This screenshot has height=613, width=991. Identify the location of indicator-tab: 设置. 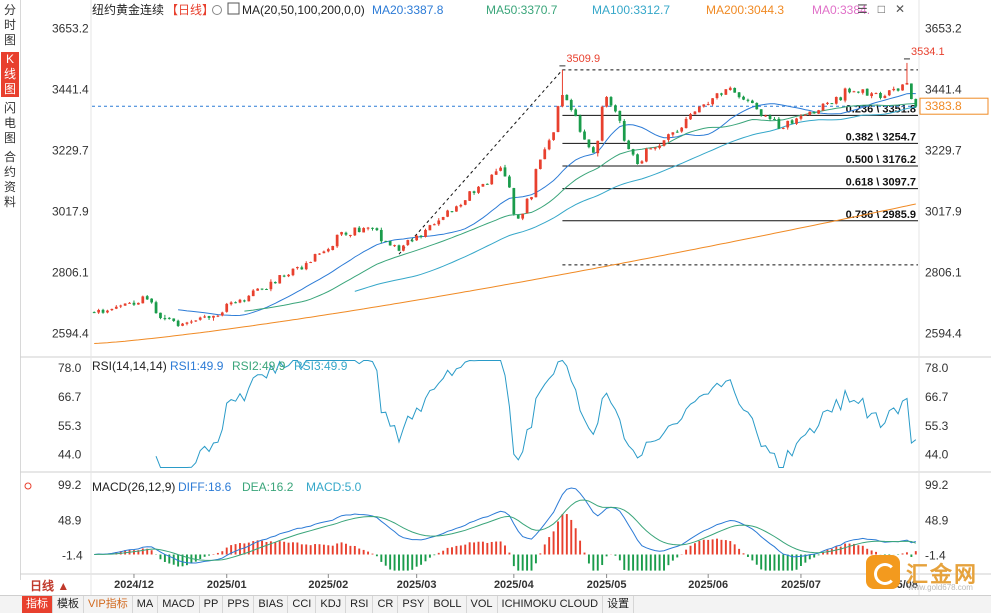
(619, 604).